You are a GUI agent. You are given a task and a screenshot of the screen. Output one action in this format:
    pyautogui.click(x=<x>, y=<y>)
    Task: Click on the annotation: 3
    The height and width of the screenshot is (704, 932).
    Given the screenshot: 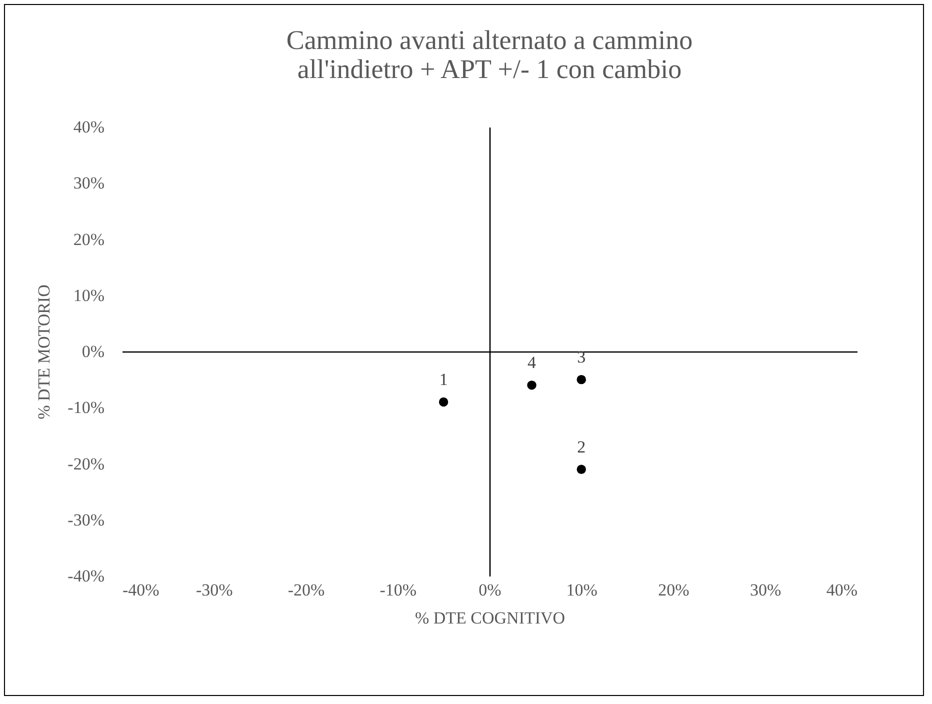 What is the action you would take?
    pyautogui.click(x=581, y=357)
    